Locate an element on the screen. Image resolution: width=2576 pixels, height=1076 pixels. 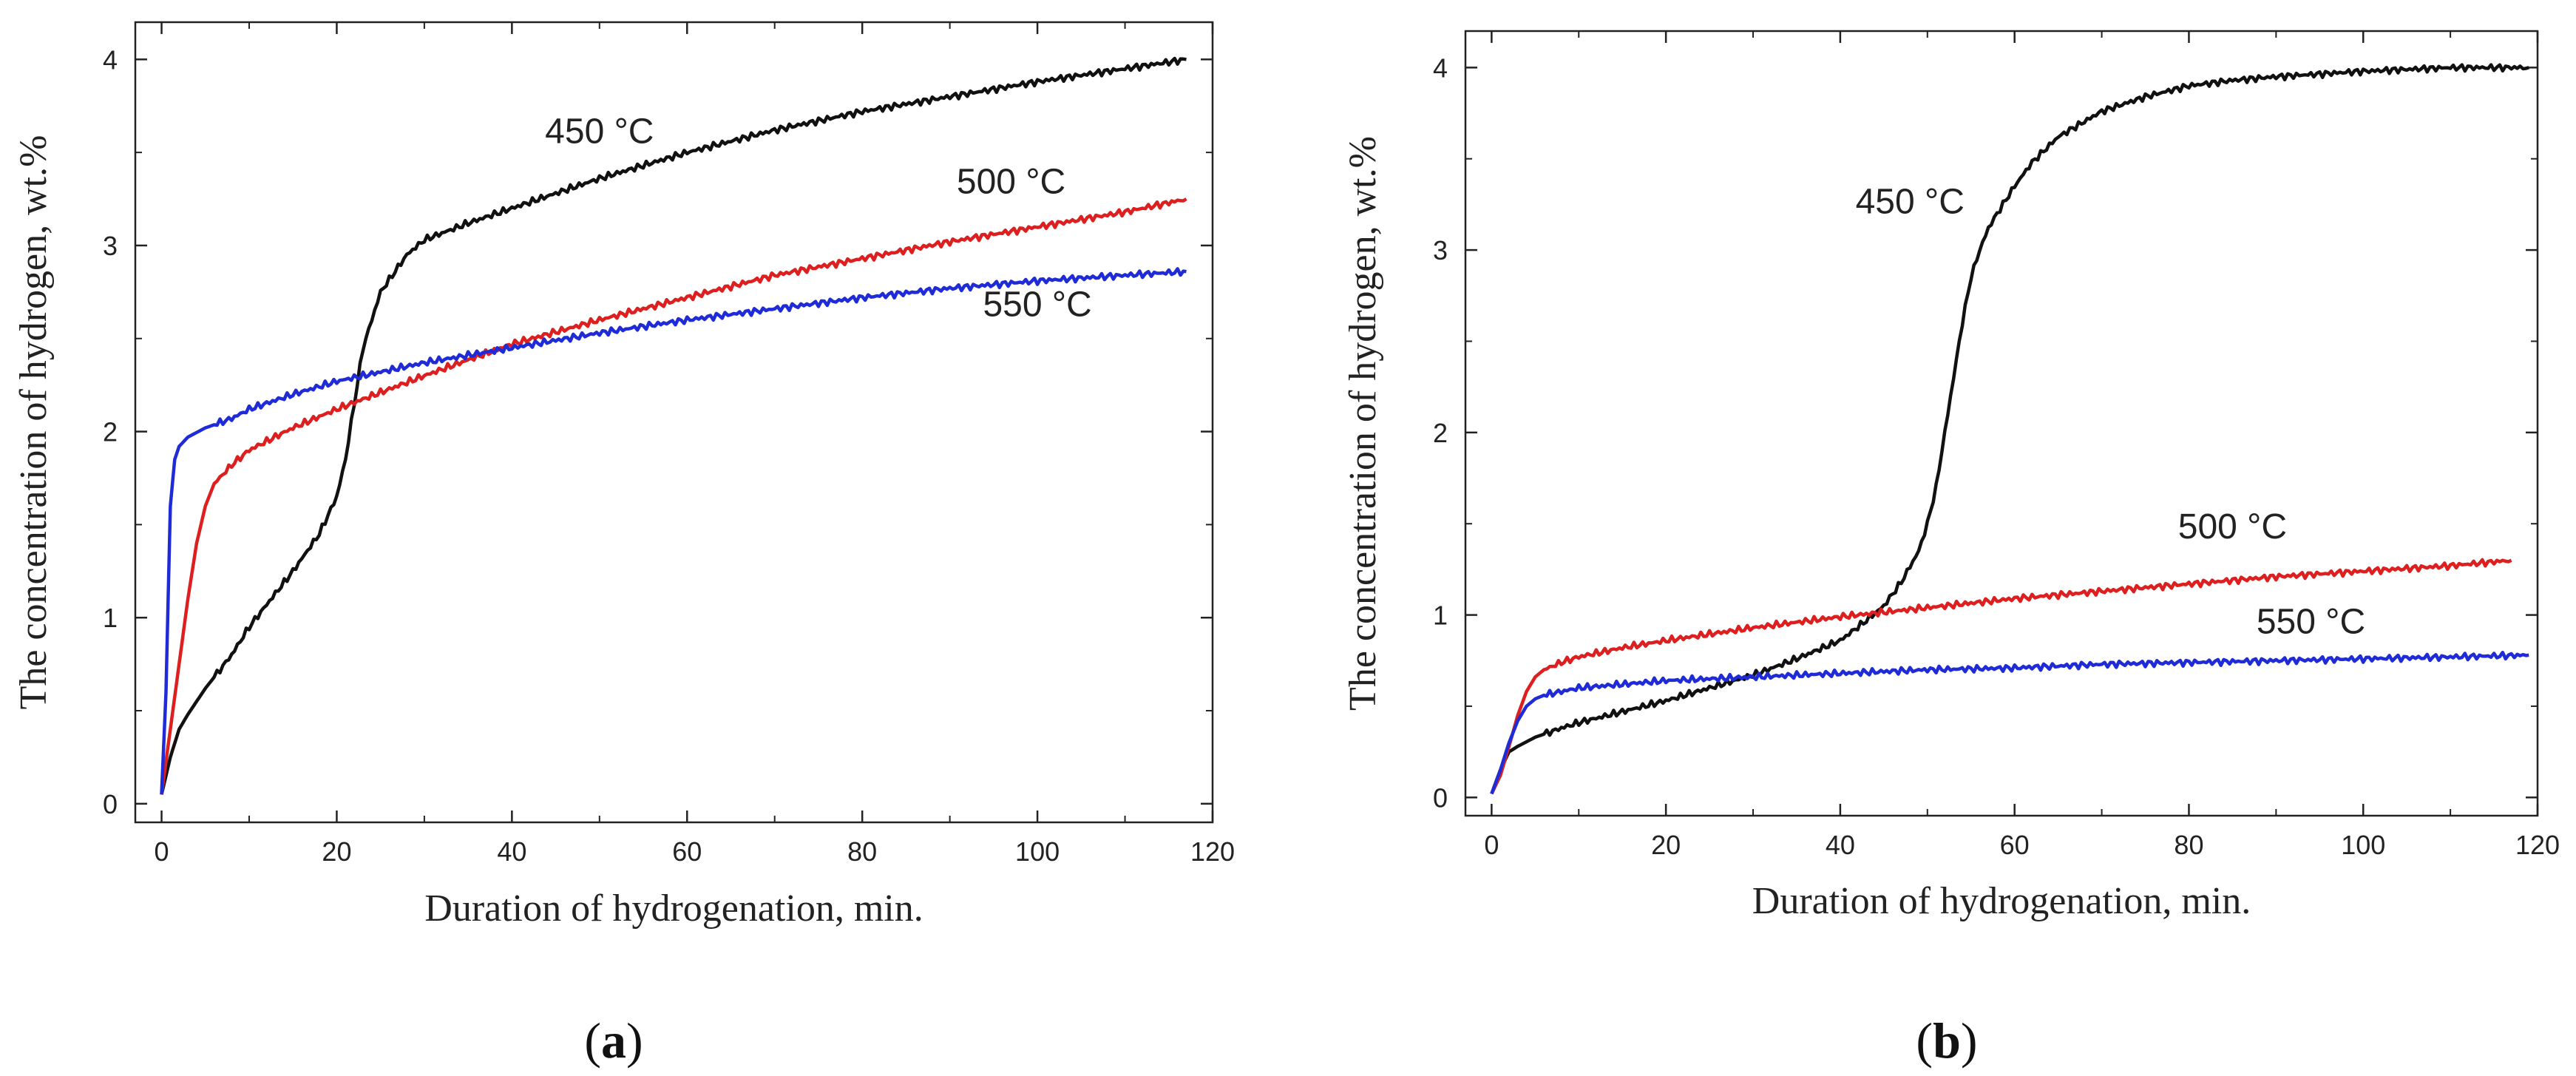
x-tick-label-b: 0 is located at coordinates (1491, 845).